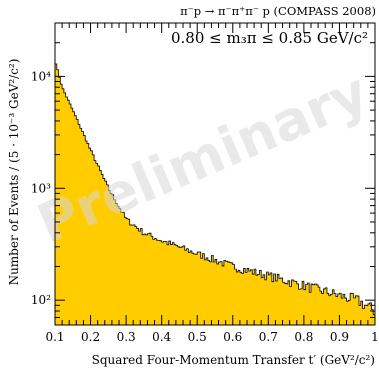  What do you see at coordinates (268, 337) in the screenshot?
I see `x-tick-label: 0.7` at bounding box center [268, 337].